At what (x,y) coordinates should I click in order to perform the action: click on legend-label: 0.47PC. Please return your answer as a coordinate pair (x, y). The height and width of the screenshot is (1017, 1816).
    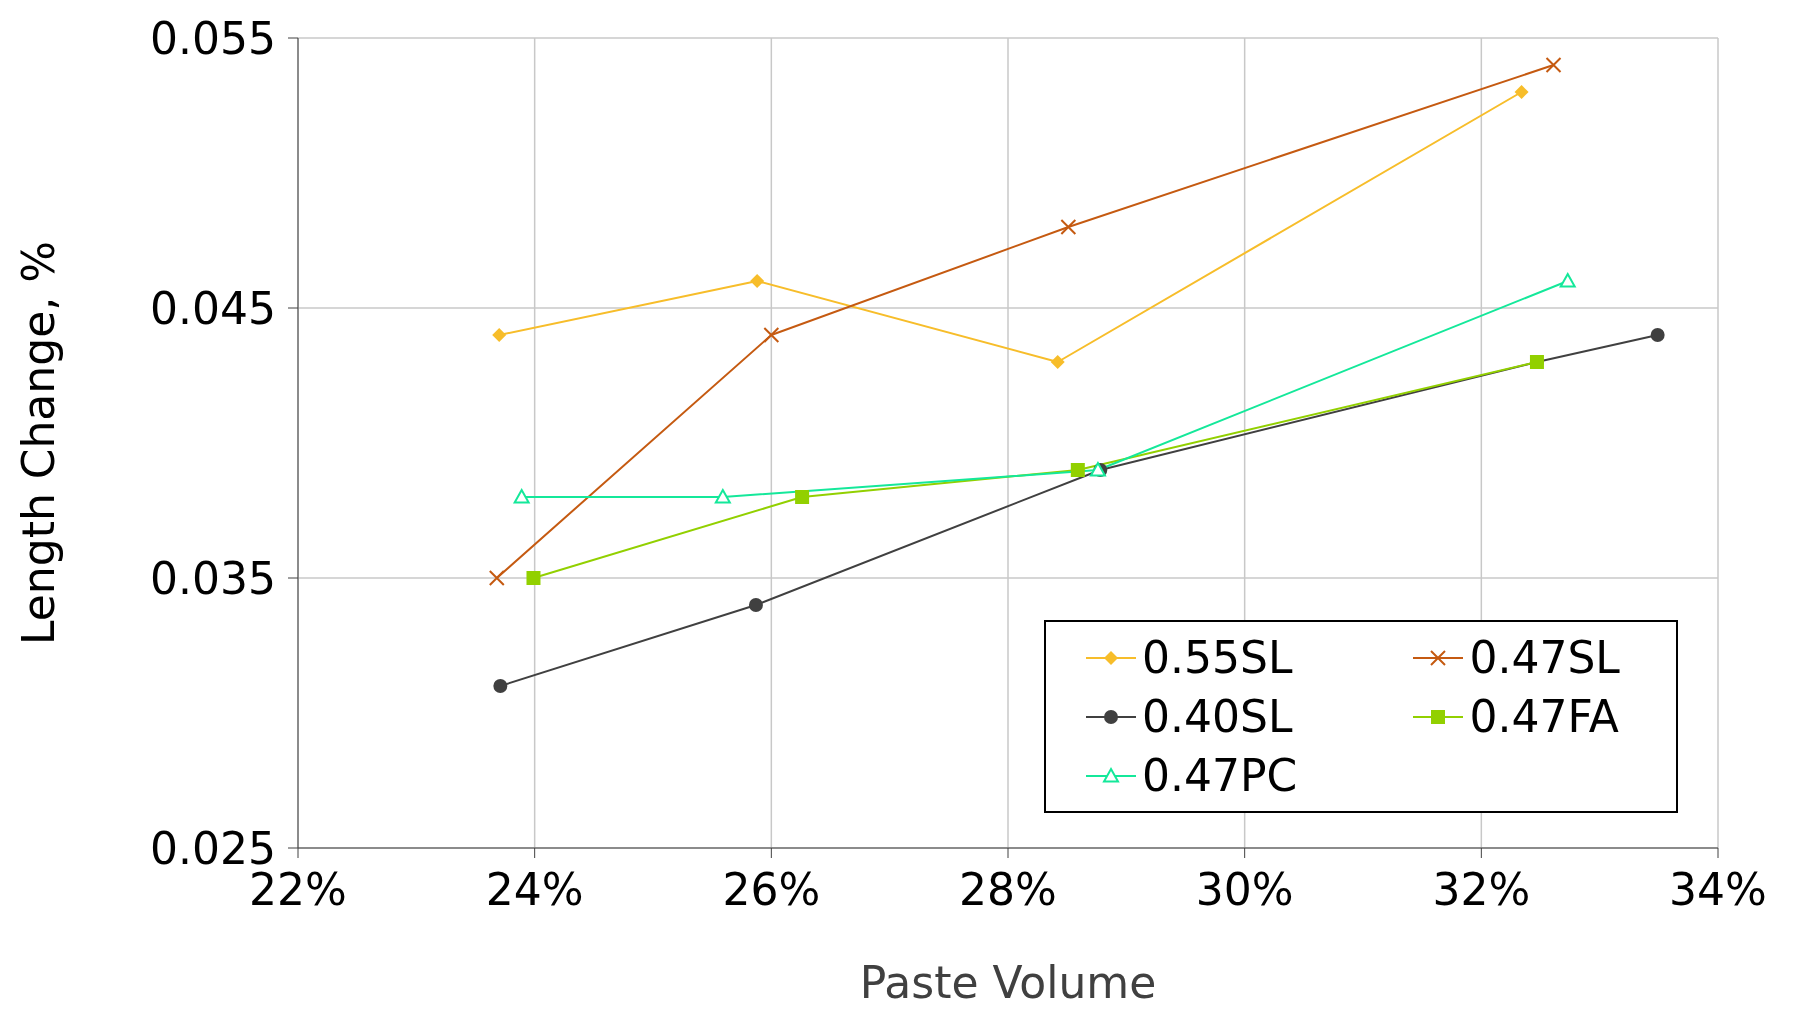
    Looking at the image, I should click on (1220, 775).